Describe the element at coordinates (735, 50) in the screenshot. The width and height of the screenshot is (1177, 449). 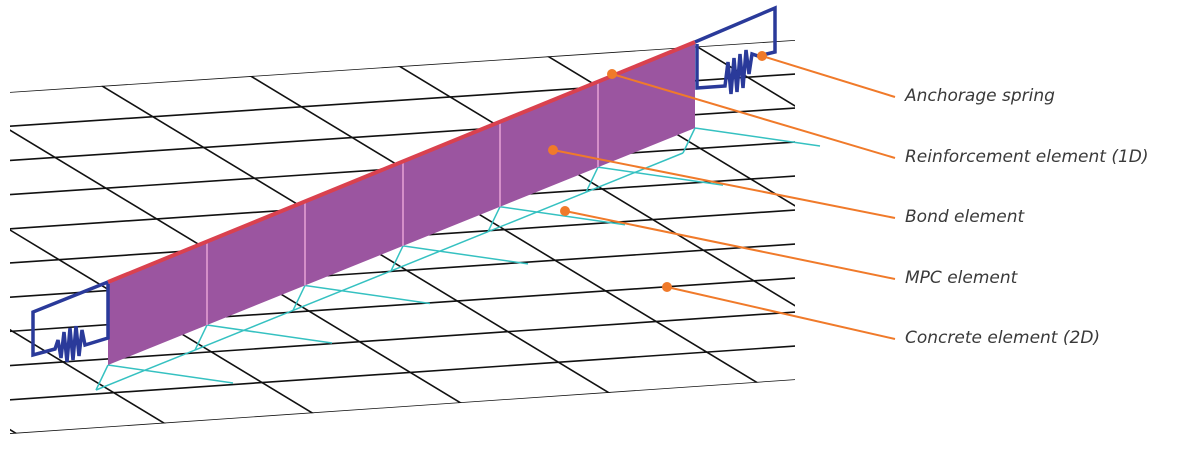
I see `anchorage-spring-right` at that location.